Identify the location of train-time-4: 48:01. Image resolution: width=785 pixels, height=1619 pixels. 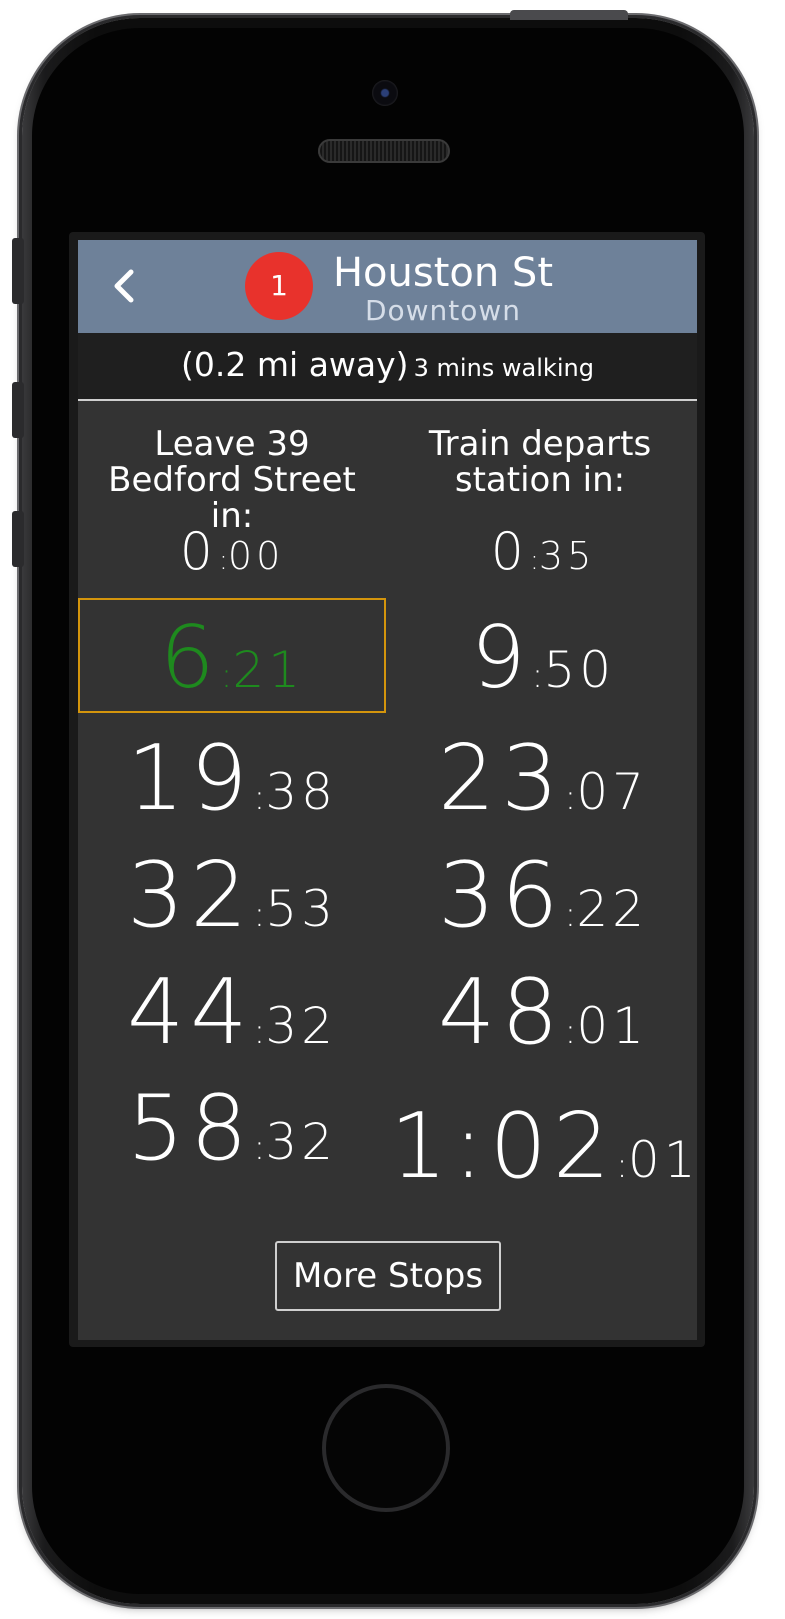
(543, 1012).